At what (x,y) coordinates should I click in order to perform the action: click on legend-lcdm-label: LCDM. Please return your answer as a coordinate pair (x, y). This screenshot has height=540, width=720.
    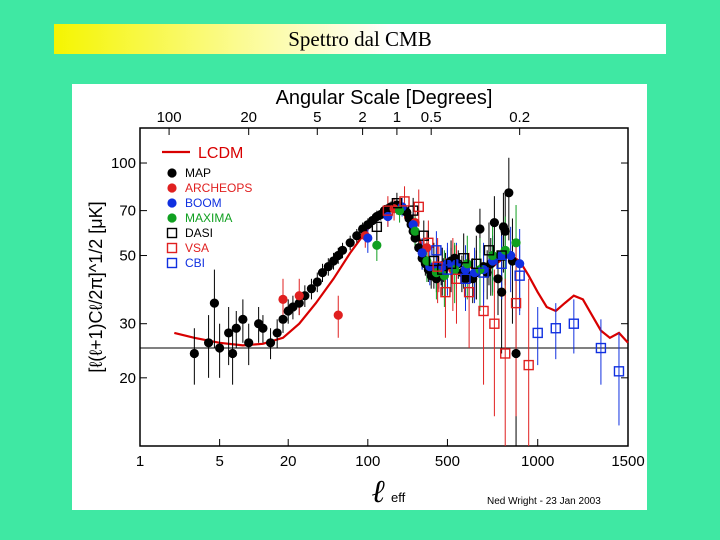
    Looking at the image, I should click on (220, 153).